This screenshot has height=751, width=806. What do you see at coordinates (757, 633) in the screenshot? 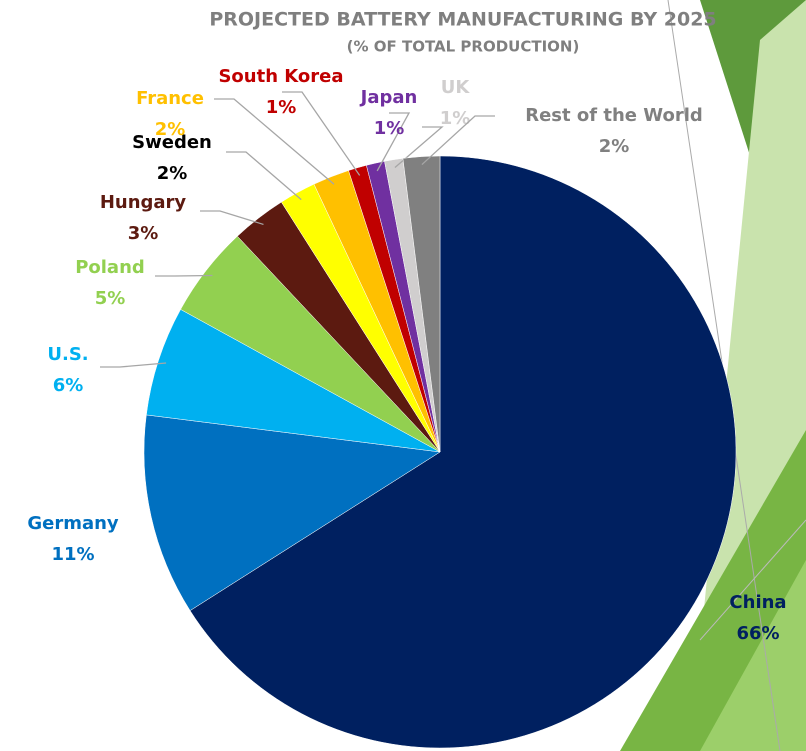
I see `value-label: 66%` at bounding box center [757, 633].